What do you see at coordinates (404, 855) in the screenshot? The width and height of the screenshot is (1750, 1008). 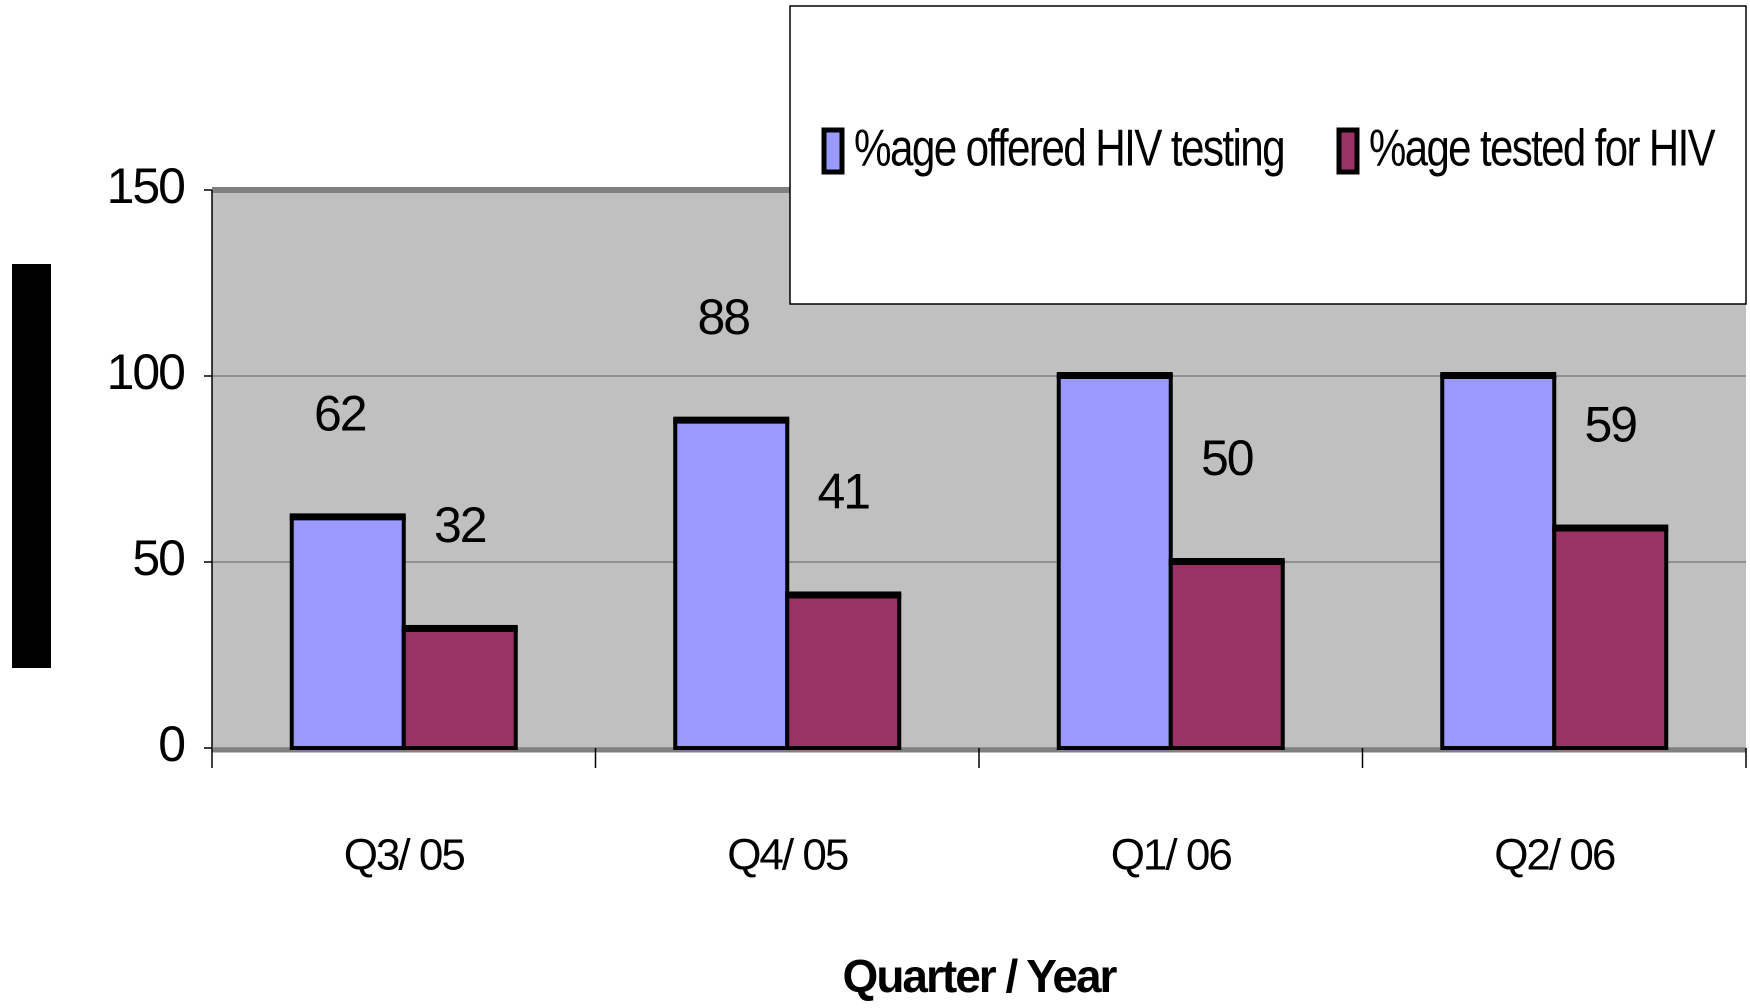 I see `x-tick-label: Q3/ 05` at bounding box center [404, 855].